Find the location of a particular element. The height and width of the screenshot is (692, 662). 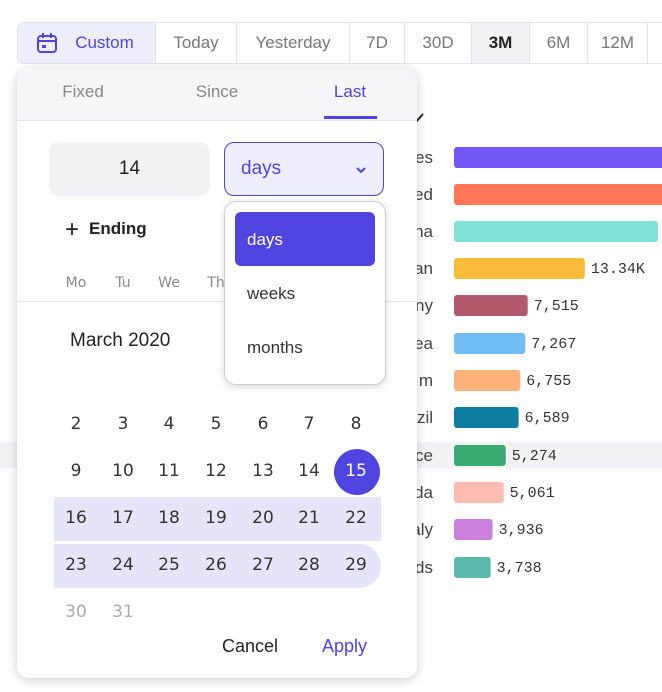

picker-tab: Last is located at coordinates (350, 91).